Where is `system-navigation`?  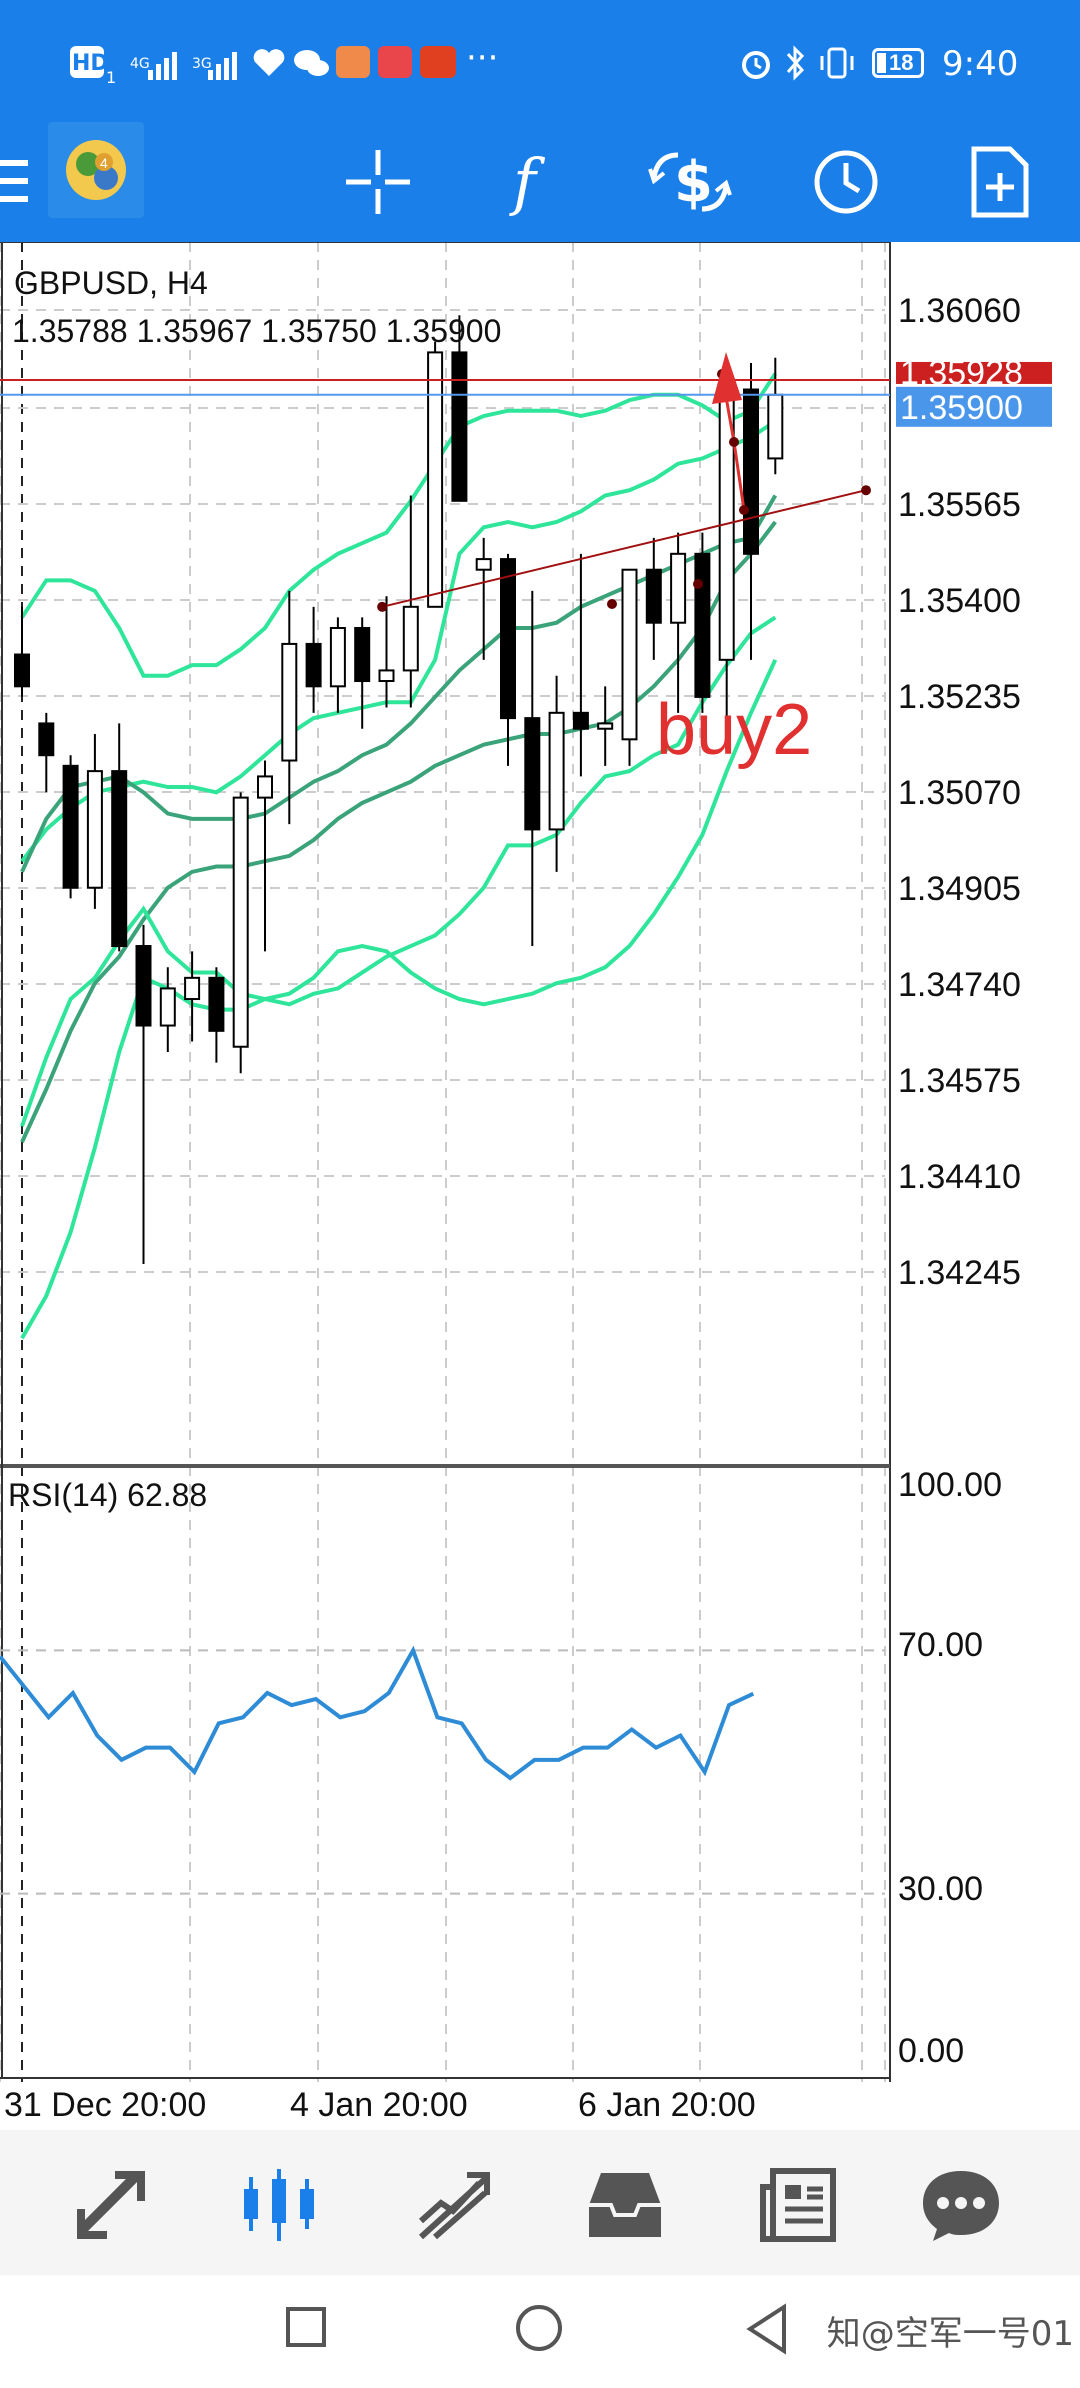 system-navigation is located at coordinates (540, 2331).